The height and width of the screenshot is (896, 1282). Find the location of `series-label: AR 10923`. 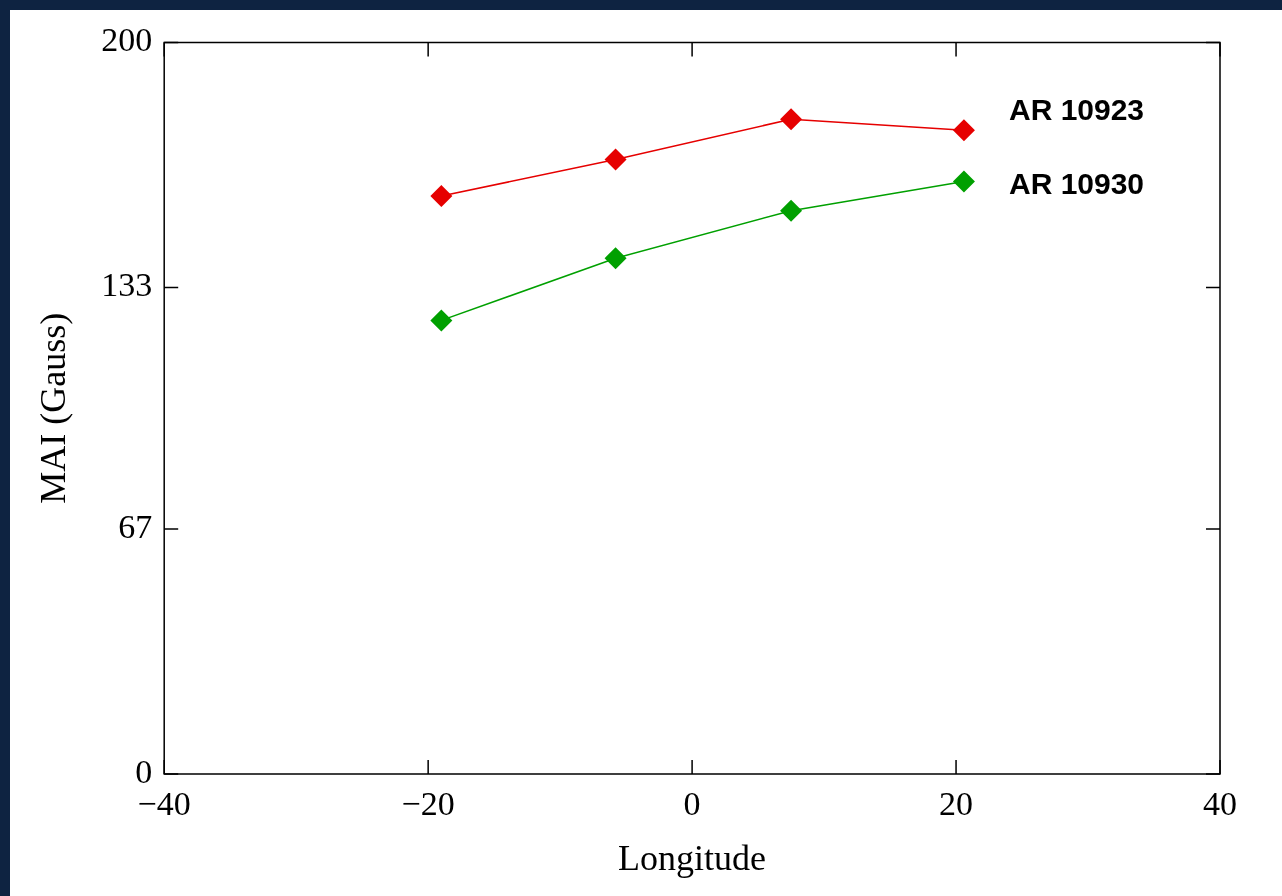

series-label: AR 10923 is located at coordinates (1076, 110).